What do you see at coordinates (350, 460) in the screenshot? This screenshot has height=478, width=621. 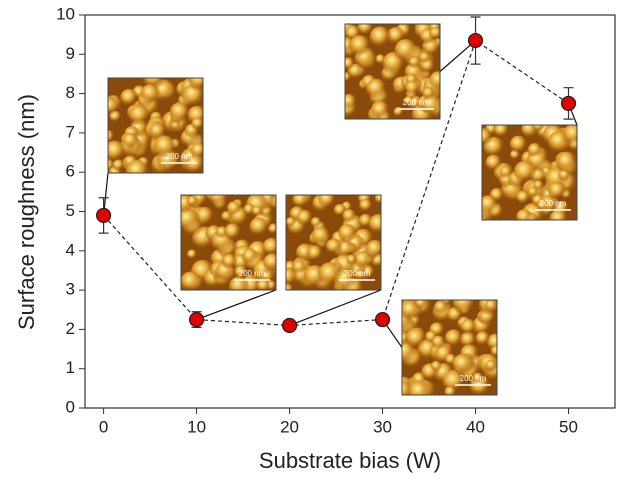 I see `x-axis-label: Substrate bias (W)` at bounding box center [350, 460].